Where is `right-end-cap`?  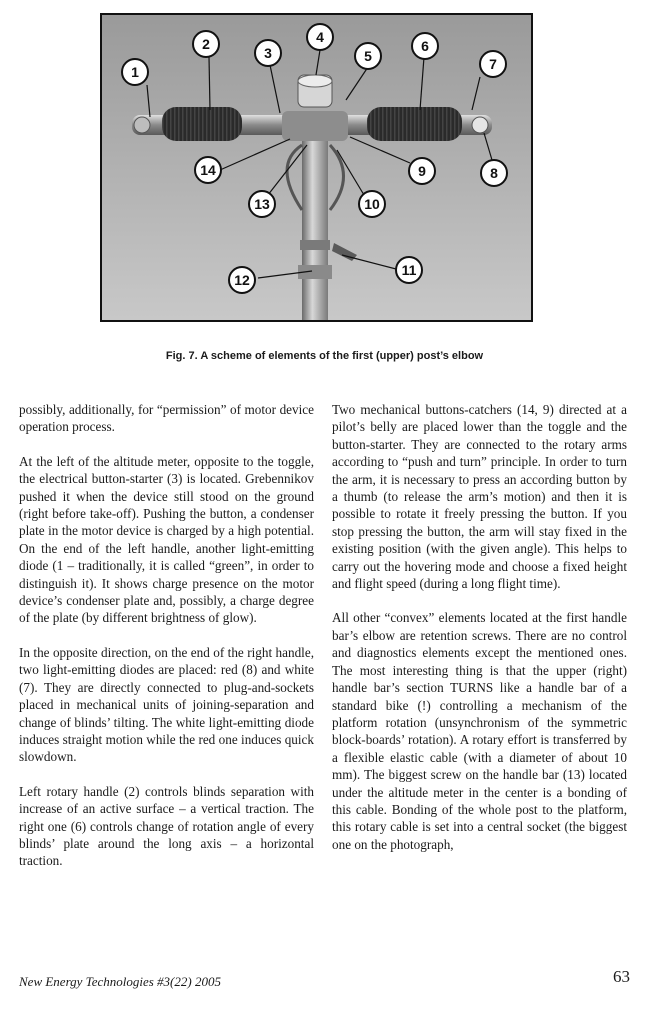 right-end-cap is located at coordinates (480, 125).